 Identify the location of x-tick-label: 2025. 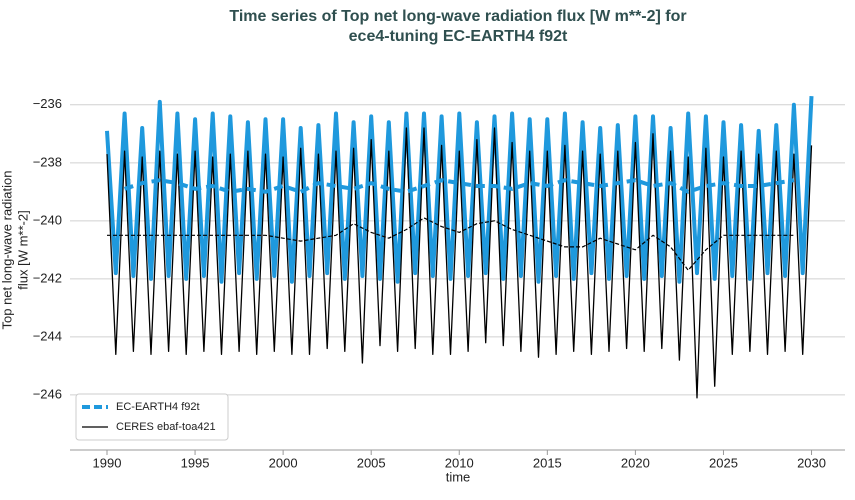
(723, 462).